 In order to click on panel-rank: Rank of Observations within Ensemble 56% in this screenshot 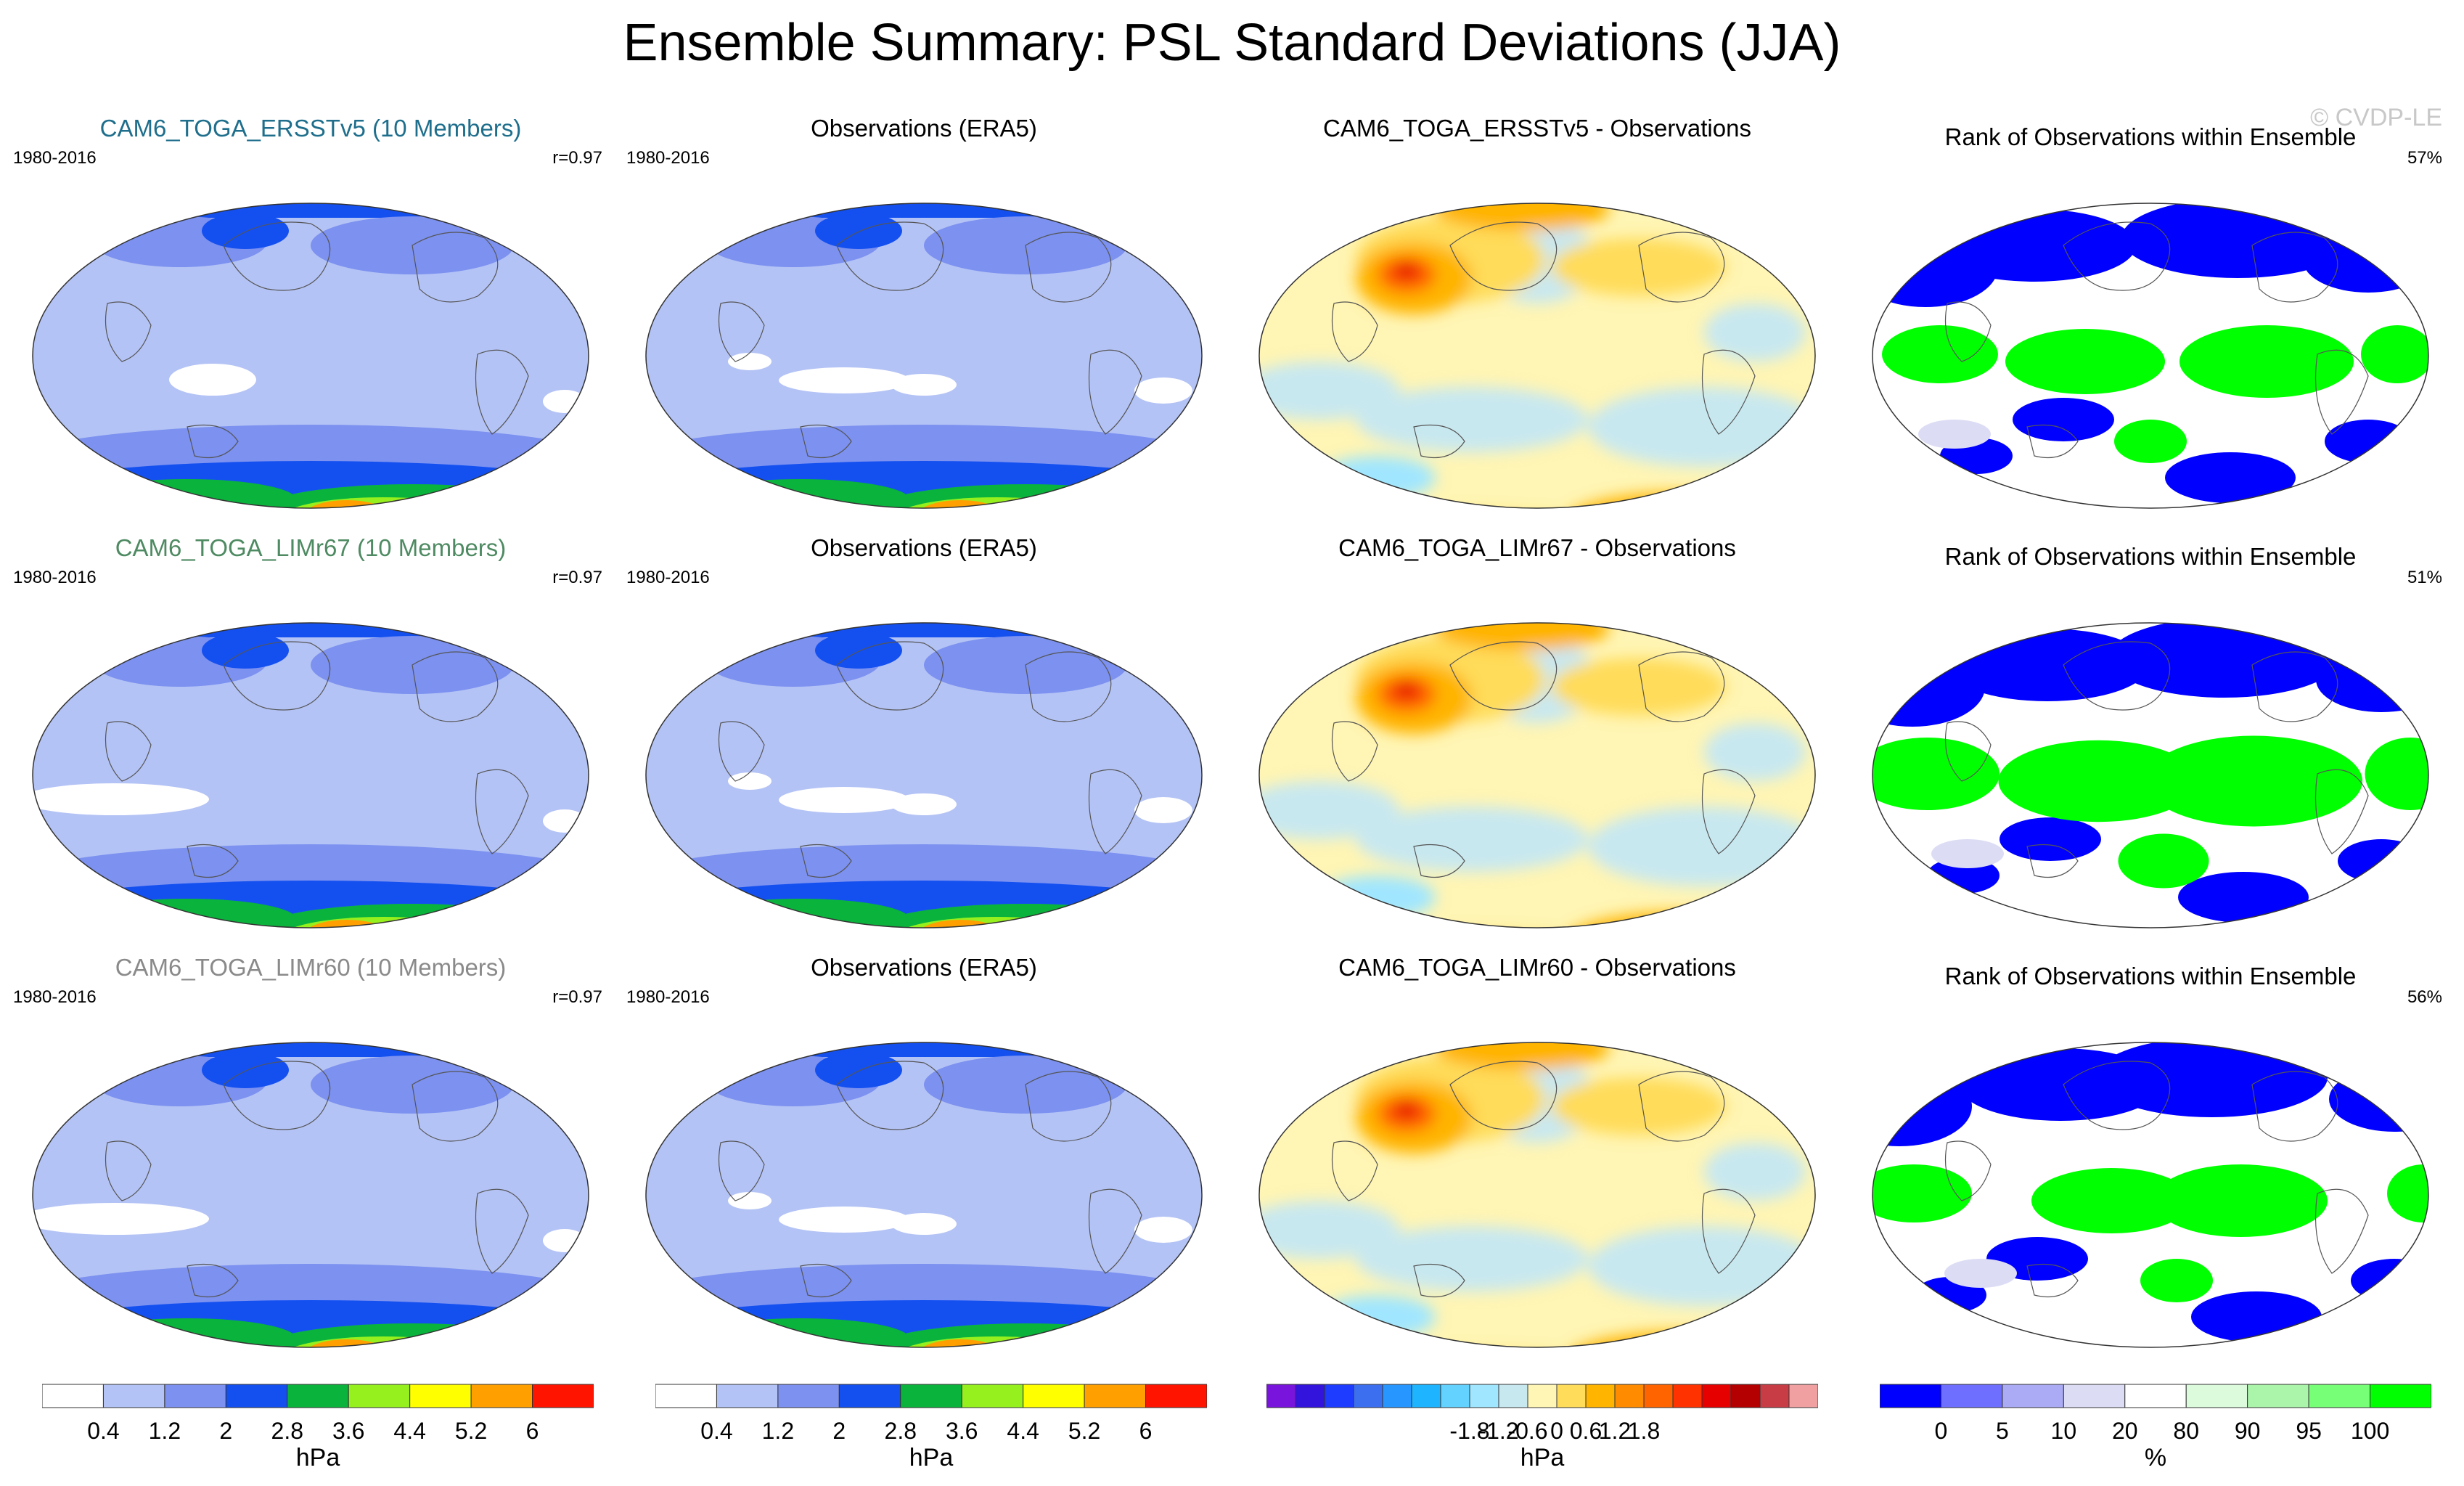, I will do `click(2150, 1168)`.